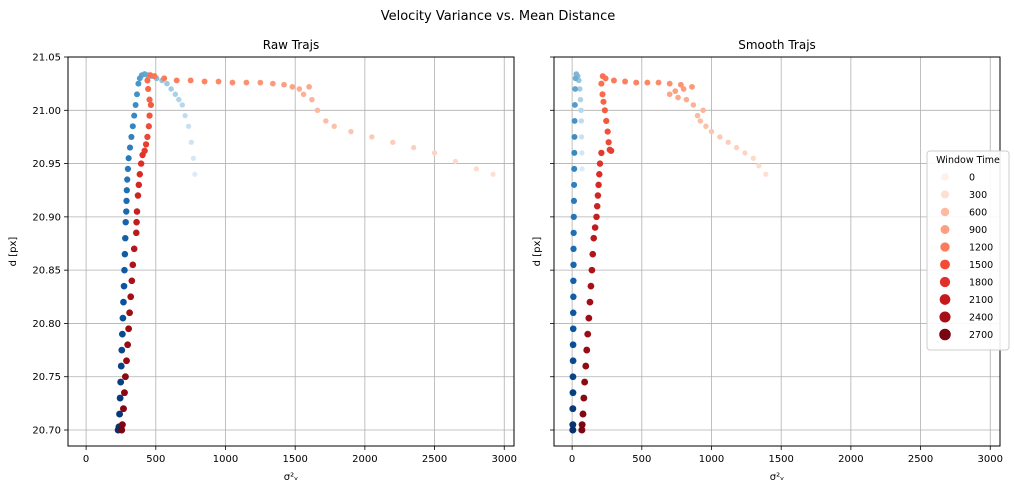 This screenshot has height=497, width=1014. What do you see at coordinates (990, 459) in the screenshot?
I see `x-tick-label: 3000` at bounding box center [990, 459].